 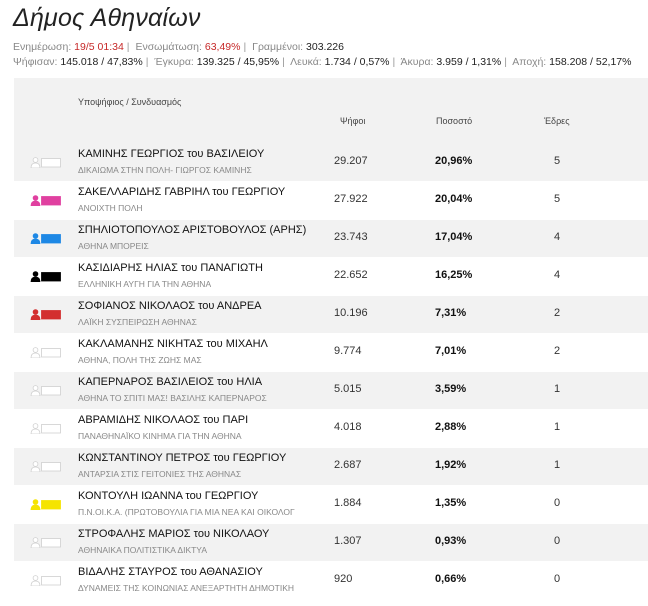 I want to click on party-name: ΑΘΗΝΑΙΚΑ ΠΟΛΙΤΙΣΤΙΚΑ ΔΙΚΤΥΑ, so click(x=143, y=550).